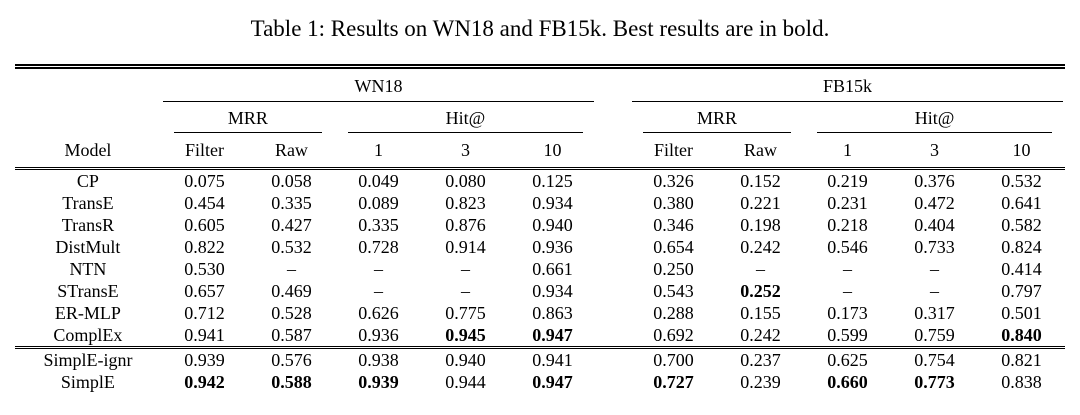 The width and height of the screenshot is (1080, 415). Describe the element at coordinates (291, 203) in the screenshot. I see `value-cell: 0.335` at that location.